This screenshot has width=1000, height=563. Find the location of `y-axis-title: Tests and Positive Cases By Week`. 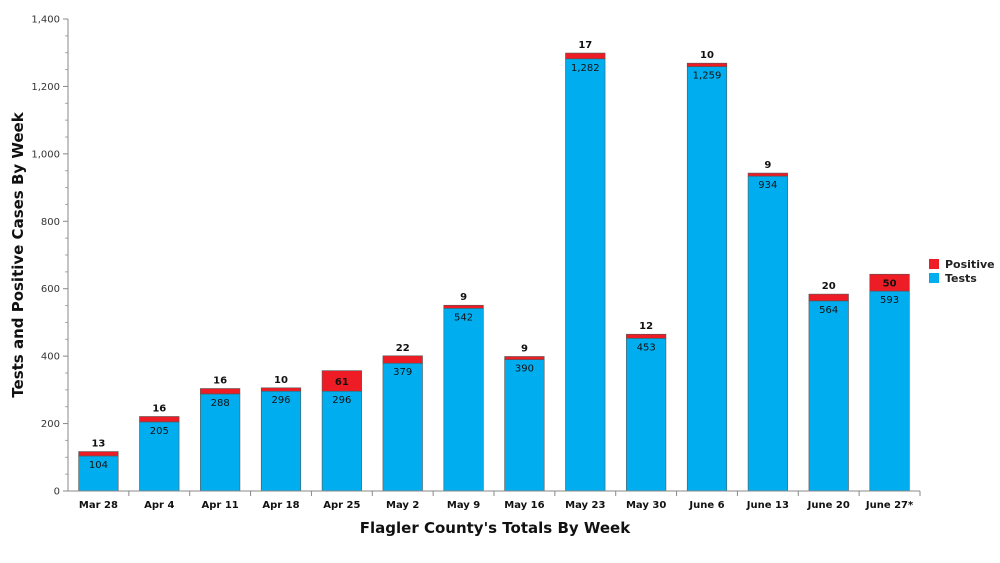

y-axis-title: Tests and Positive Cases By Week is located at coordinates (18, 254).